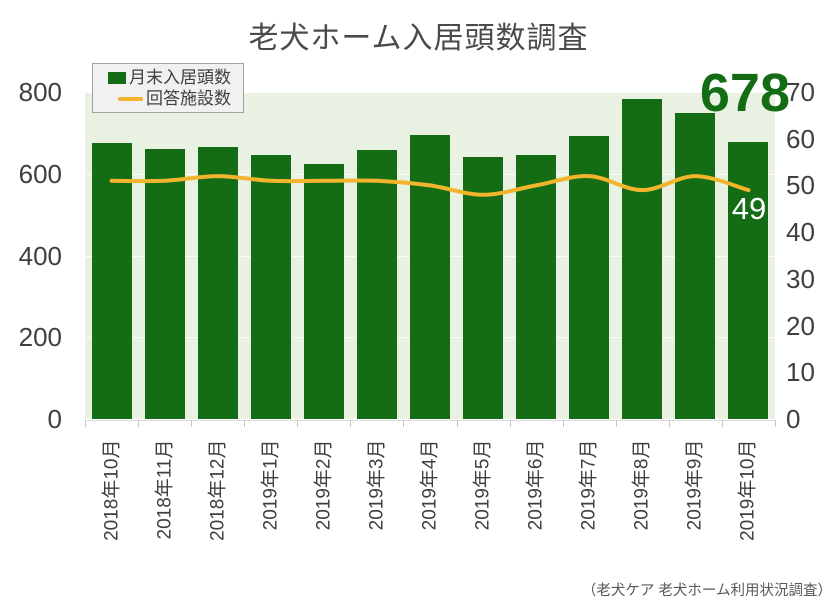  What do you see at coordinates (642, 485) in the screenshot?
I see `x-axis-label: 2019年8月` at bounding box center [642, 485].